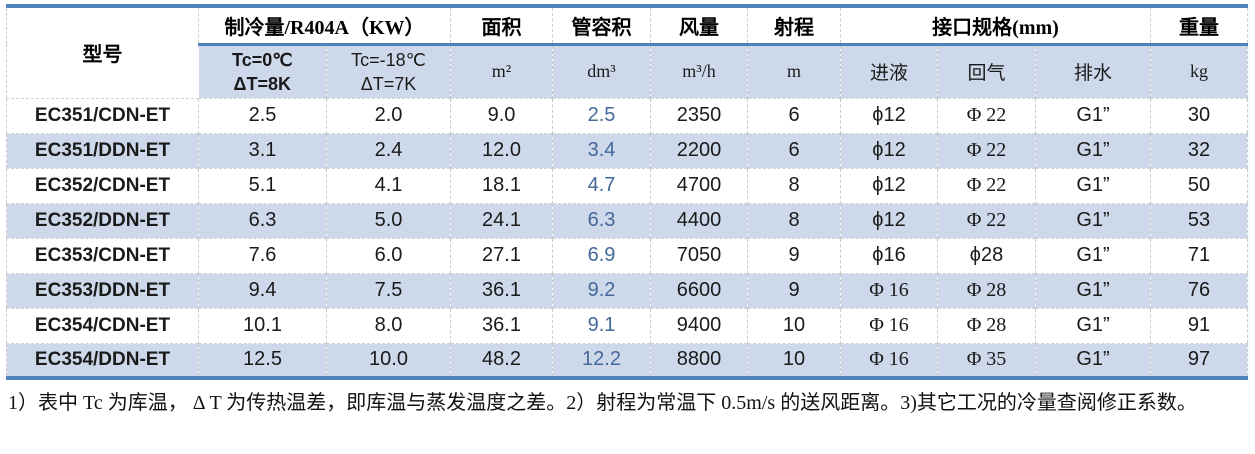  What do you see at coordinates (794, 26) in the screenshot?
I see `col-header-throw: 射程` at bounding box center [794, 26].